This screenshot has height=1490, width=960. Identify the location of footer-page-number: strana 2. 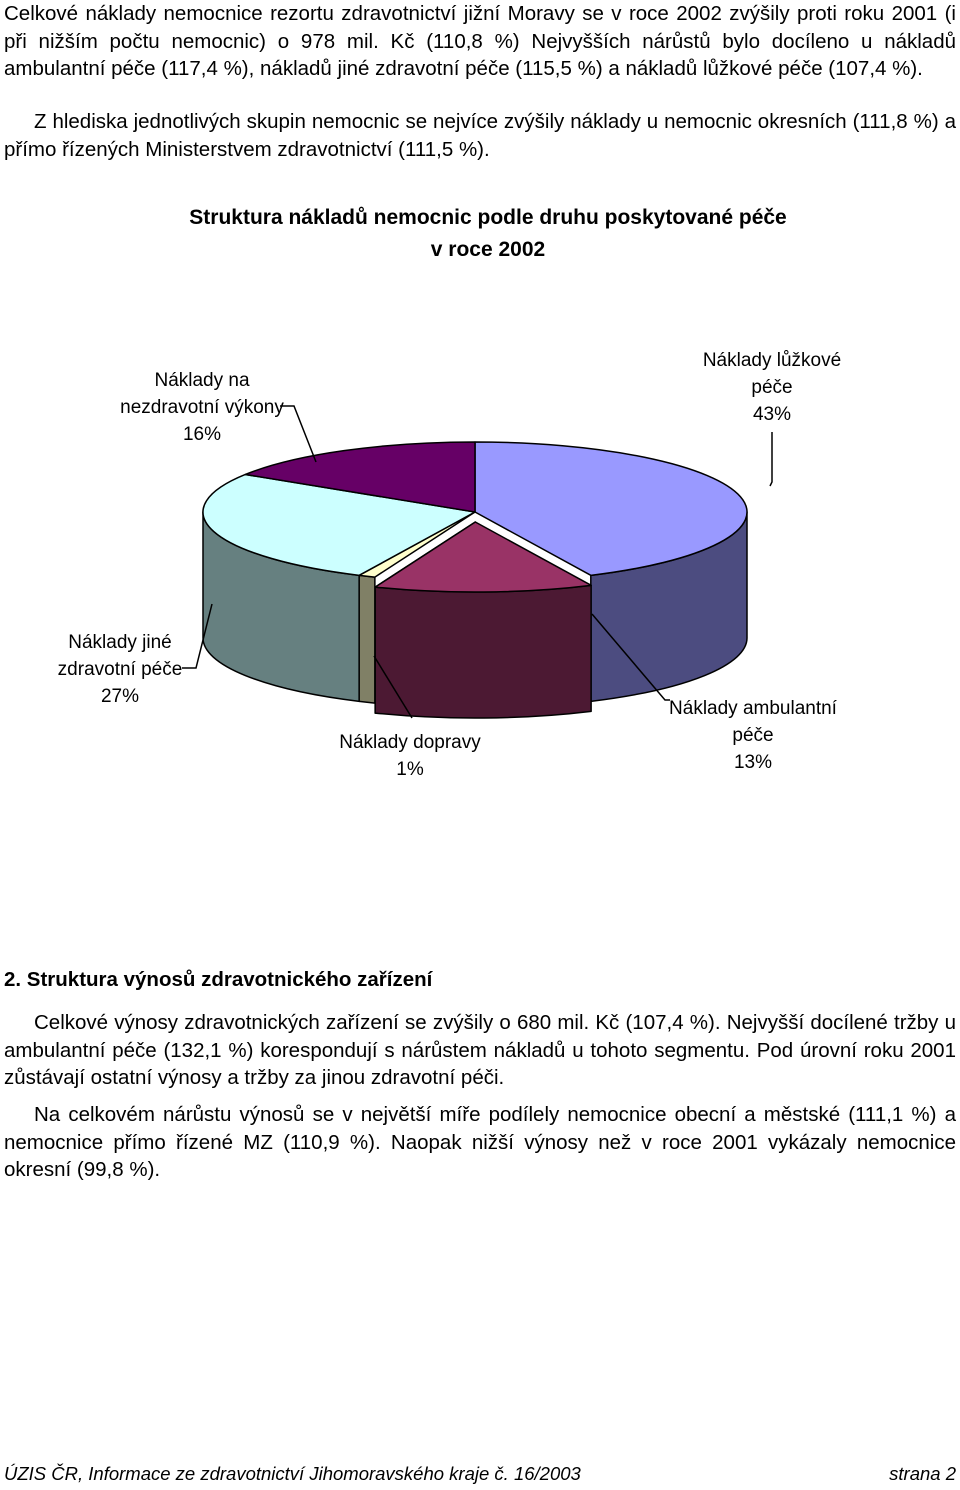
(922, 1473).